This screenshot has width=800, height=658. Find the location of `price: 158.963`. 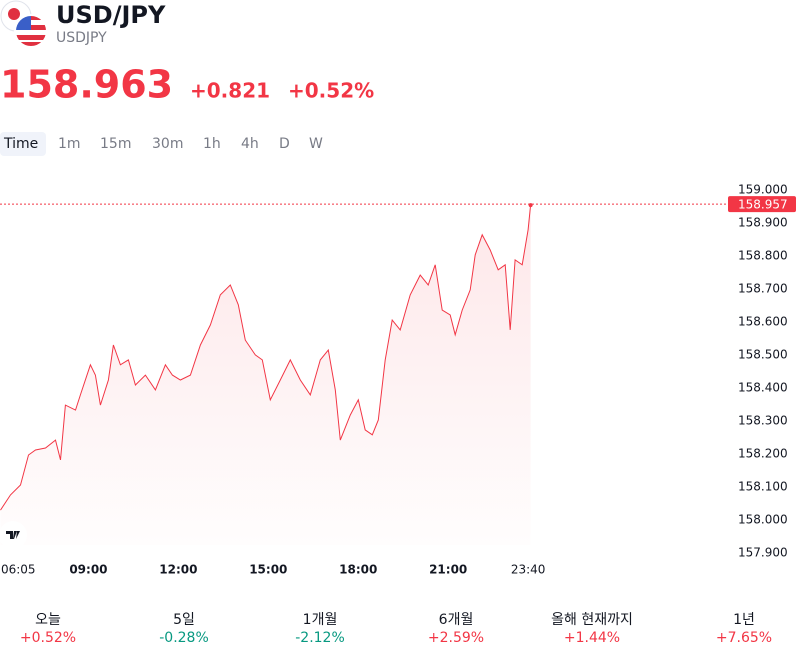

price: 158.963 is located at coordinates (86, 85).